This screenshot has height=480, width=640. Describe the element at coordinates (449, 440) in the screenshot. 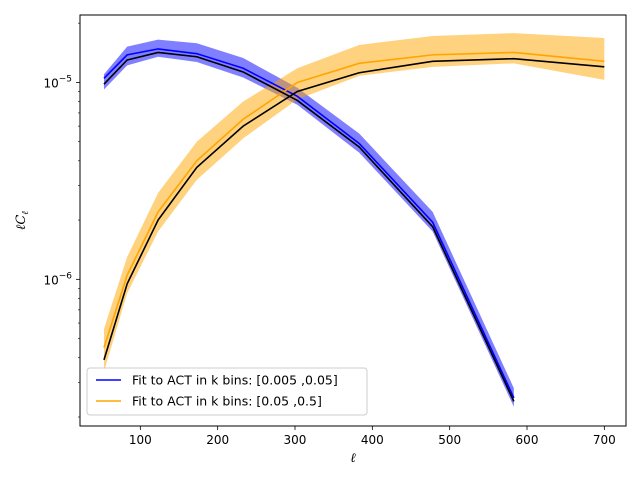

I see `x-tick-label: 500` at that location.